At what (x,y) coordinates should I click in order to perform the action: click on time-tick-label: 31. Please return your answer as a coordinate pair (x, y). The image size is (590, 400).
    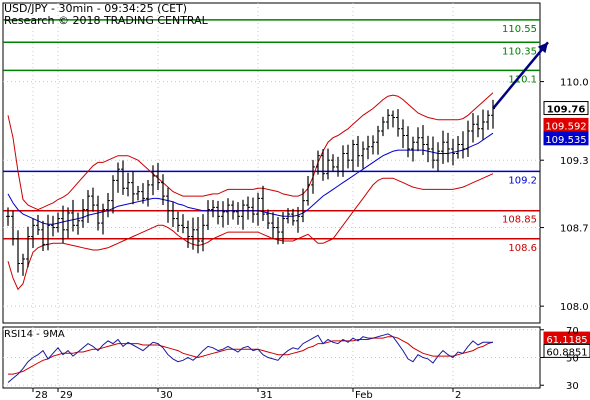
    Looking at the image, I should click on (266, 395).